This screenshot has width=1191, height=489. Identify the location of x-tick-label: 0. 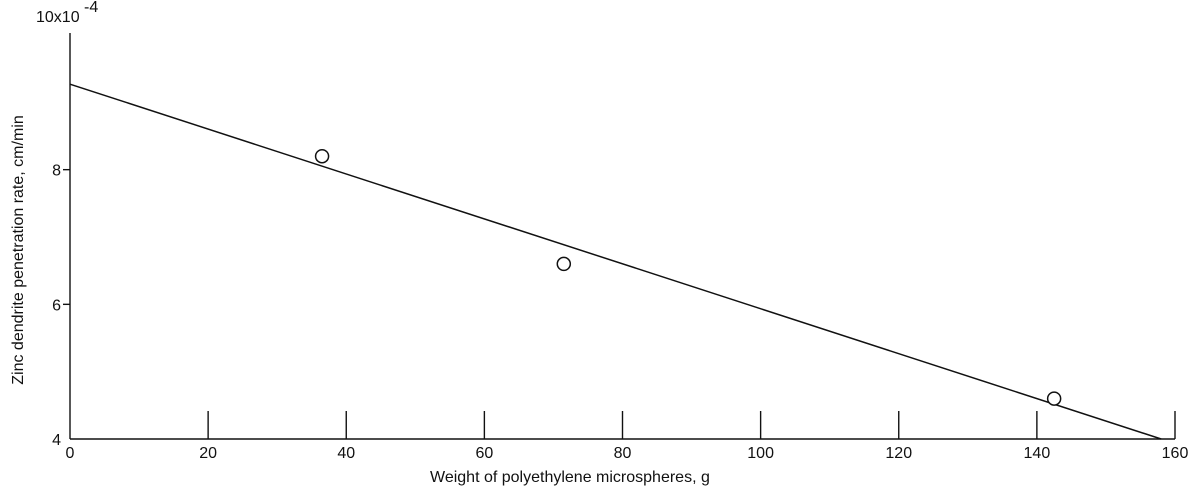
(70, 453).